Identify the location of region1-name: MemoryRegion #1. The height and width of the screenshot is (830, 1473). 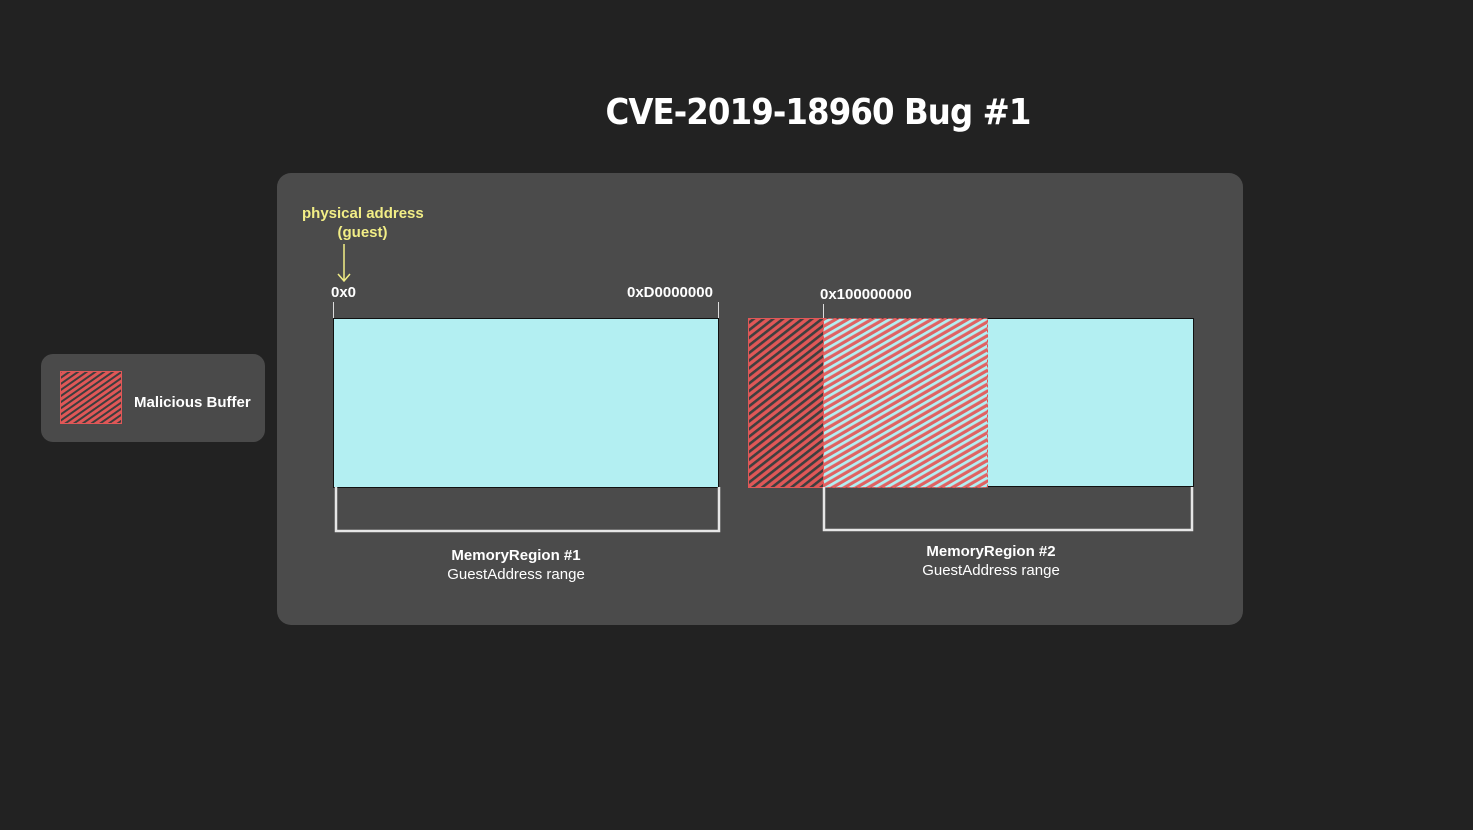
(516, 555).